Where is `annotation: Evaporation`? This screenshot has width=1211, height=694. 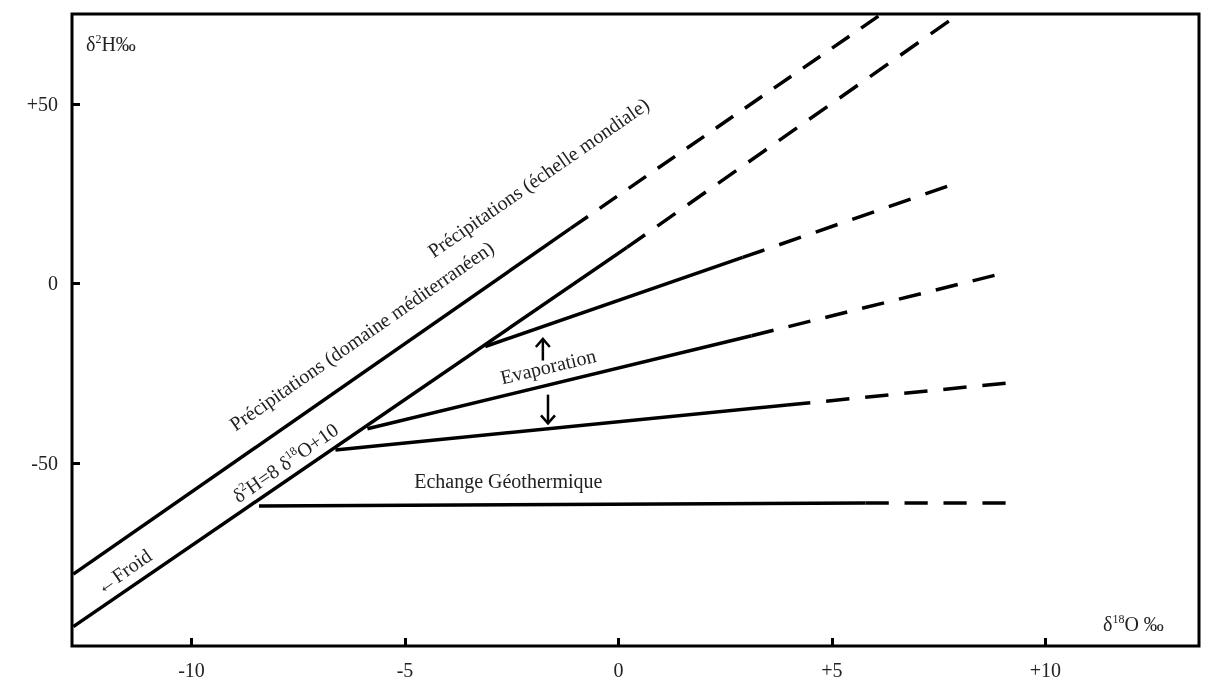
annotation: Evaporation is located at coordinates (548, 367).